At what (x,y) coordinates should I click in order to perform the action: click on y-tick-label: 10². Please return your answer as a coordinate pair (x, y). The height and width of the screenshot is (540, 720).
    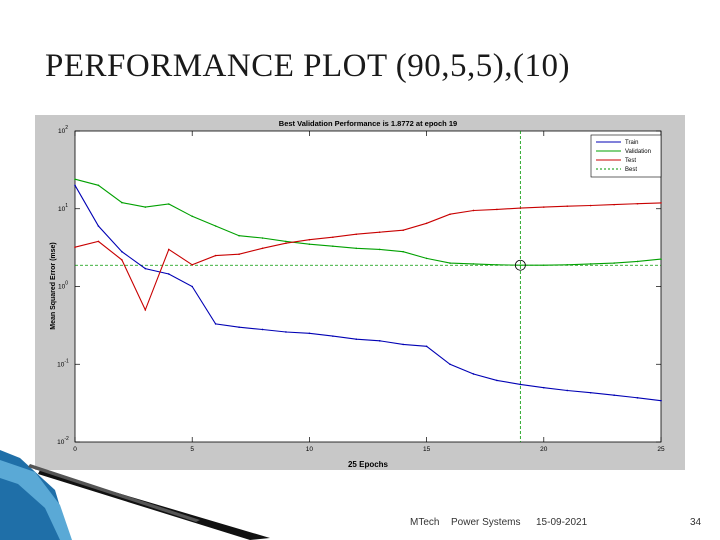
    Looking at the image, I should click on (63, 130).